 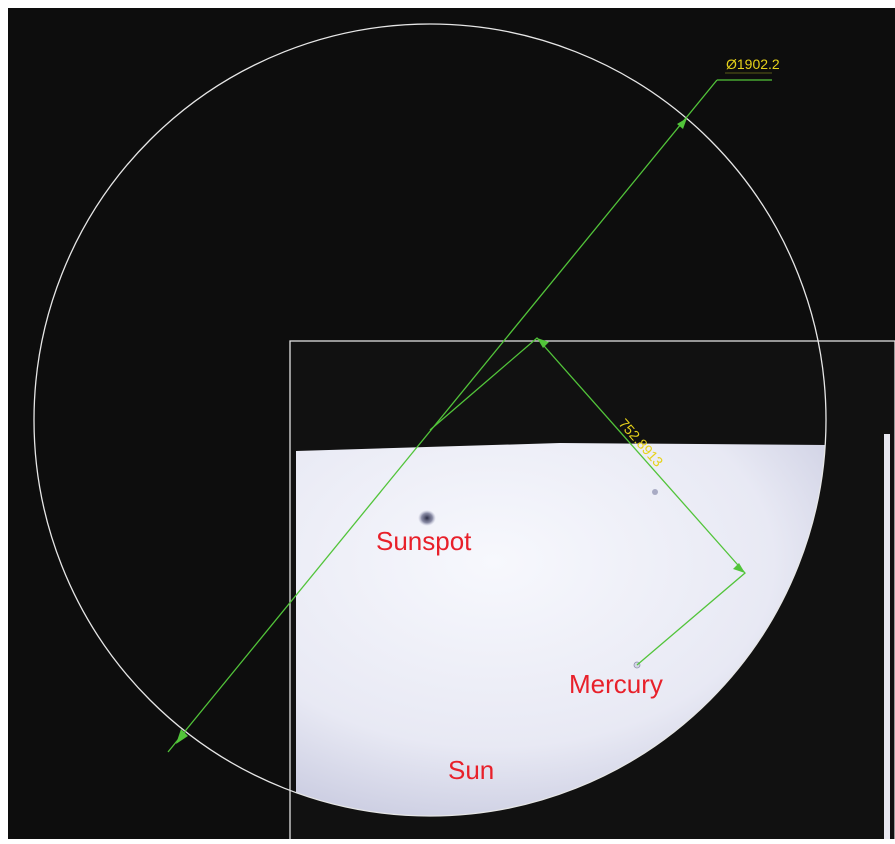 I want to click on mercury-label: Mercury, so click(x=616, y=684).